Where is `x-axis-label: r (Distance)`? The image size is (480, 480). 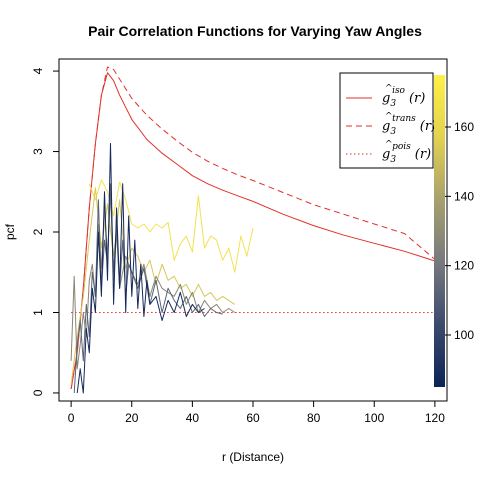
x-axis-label: r (Distance) is located at coordinates (253, 457).